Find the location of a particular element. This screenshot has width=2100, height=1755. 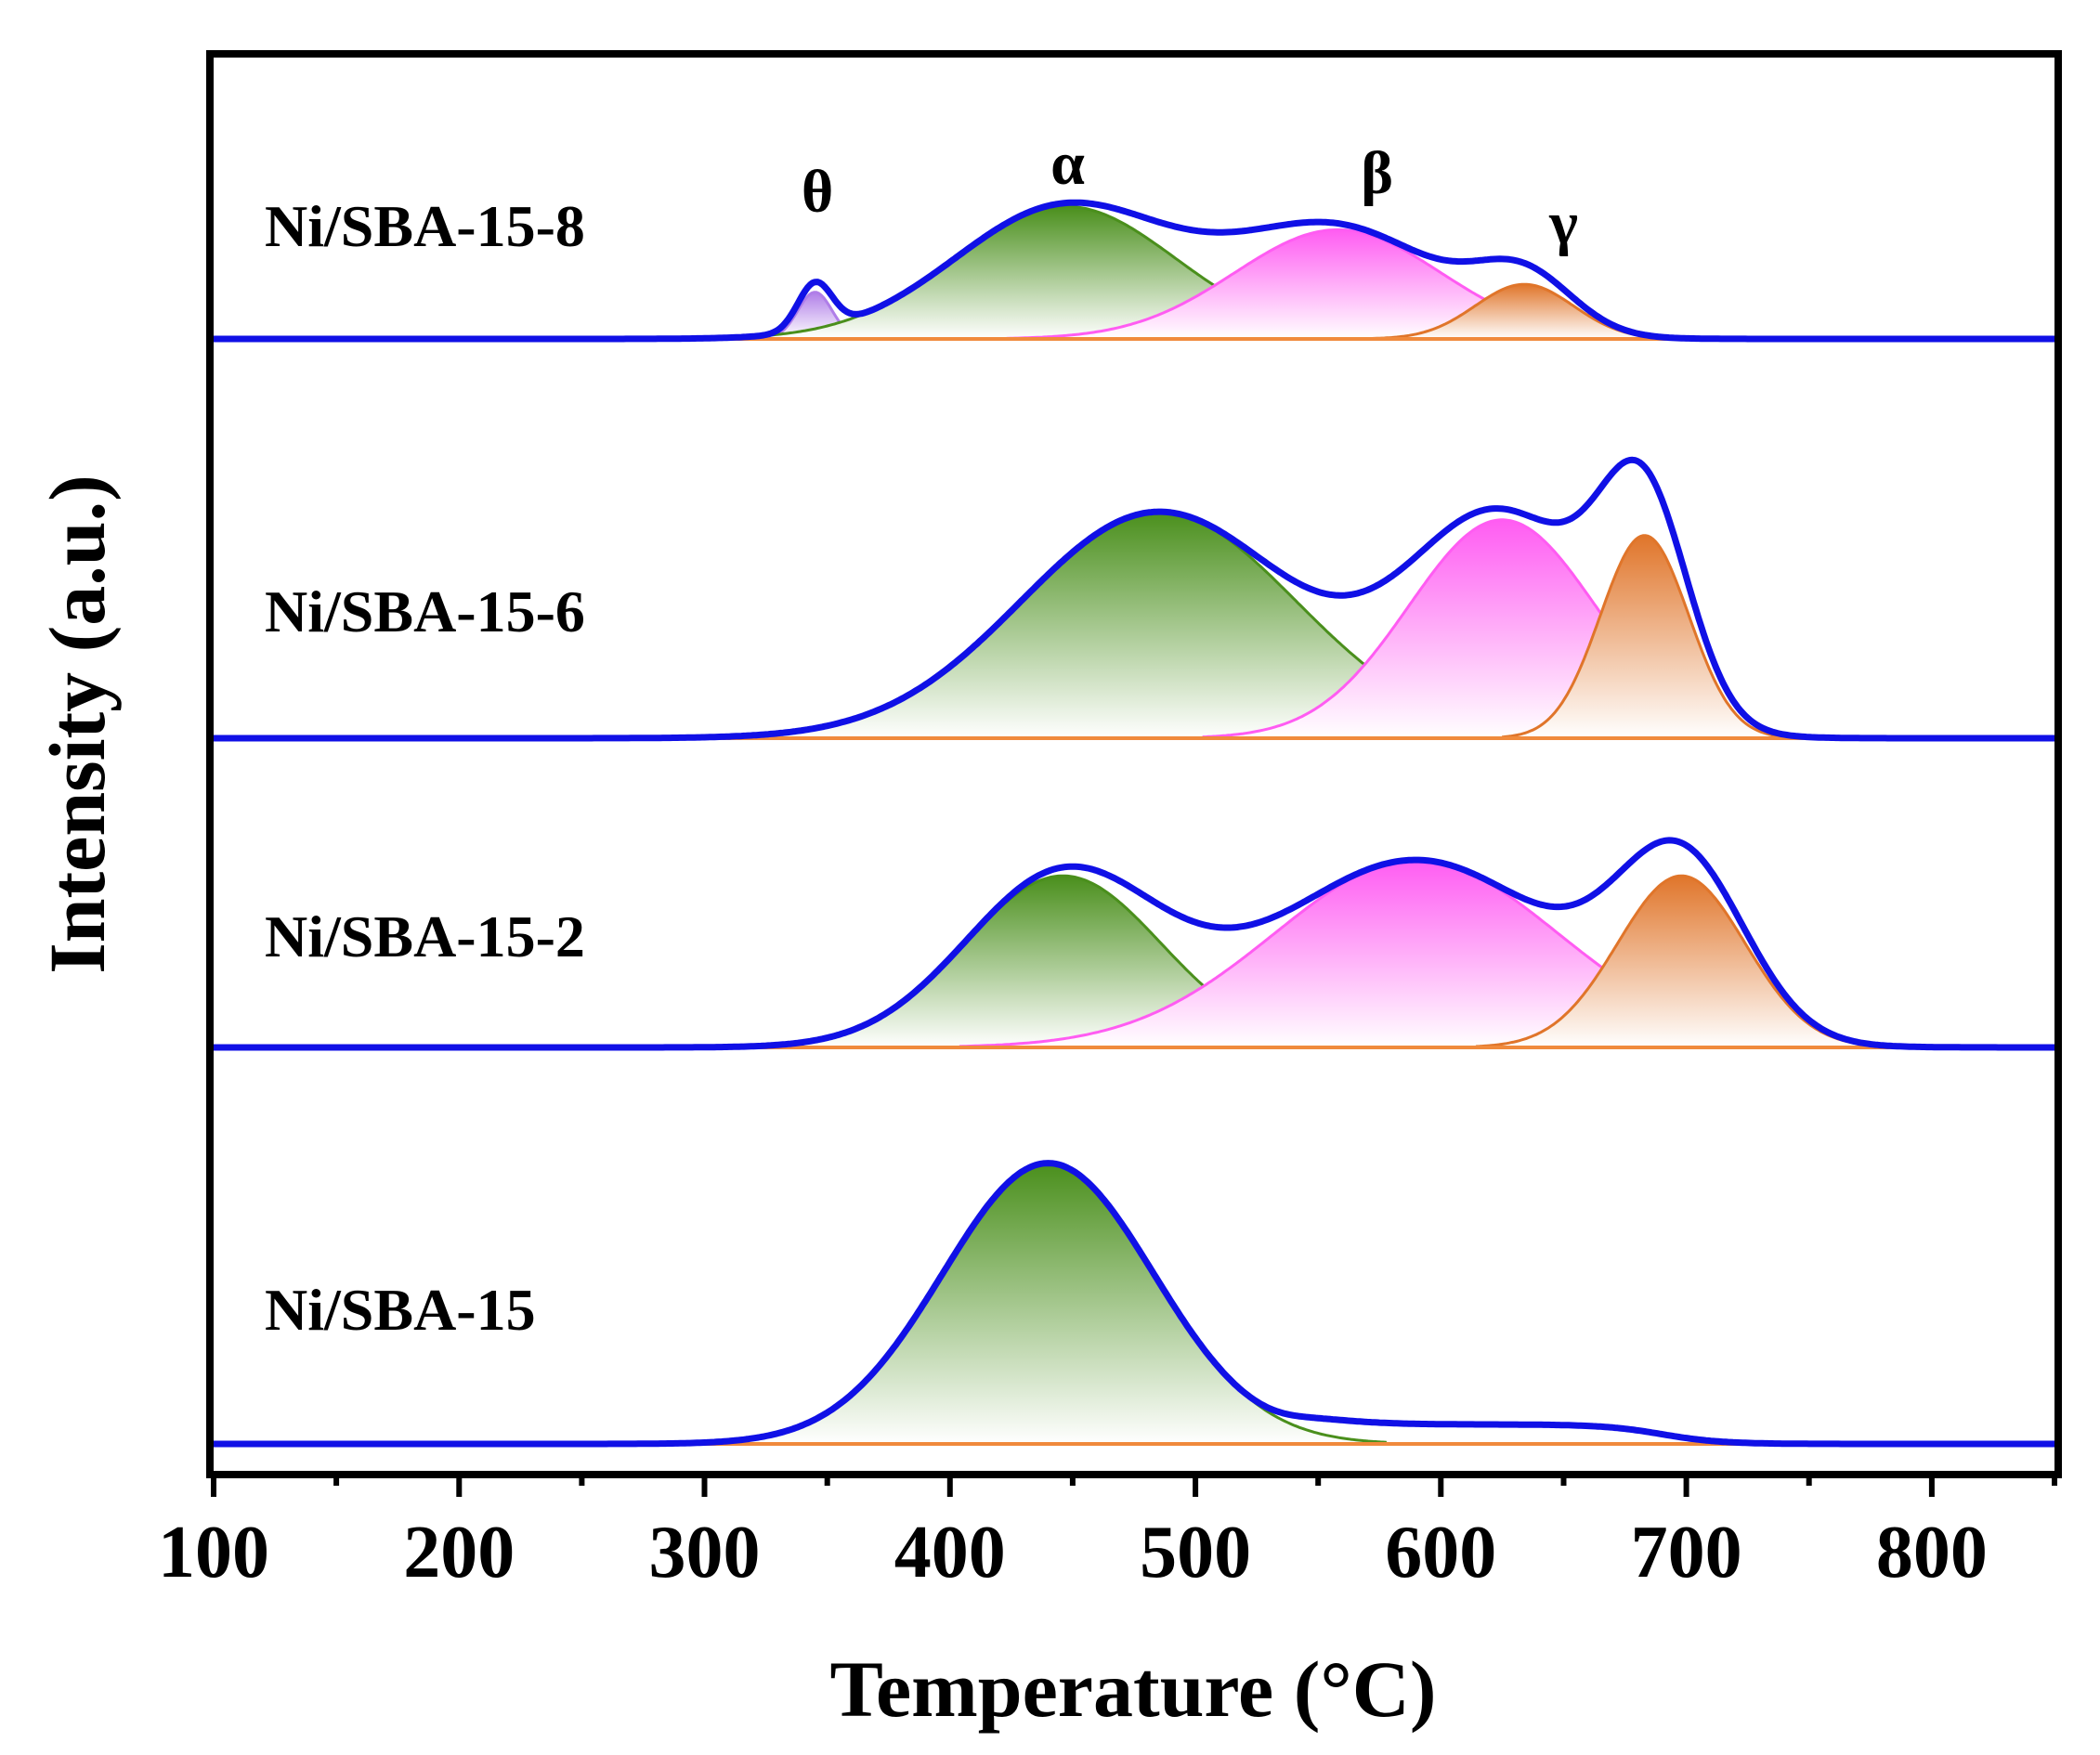

peak-label-beta: β is located at coordinates (1377, 173).